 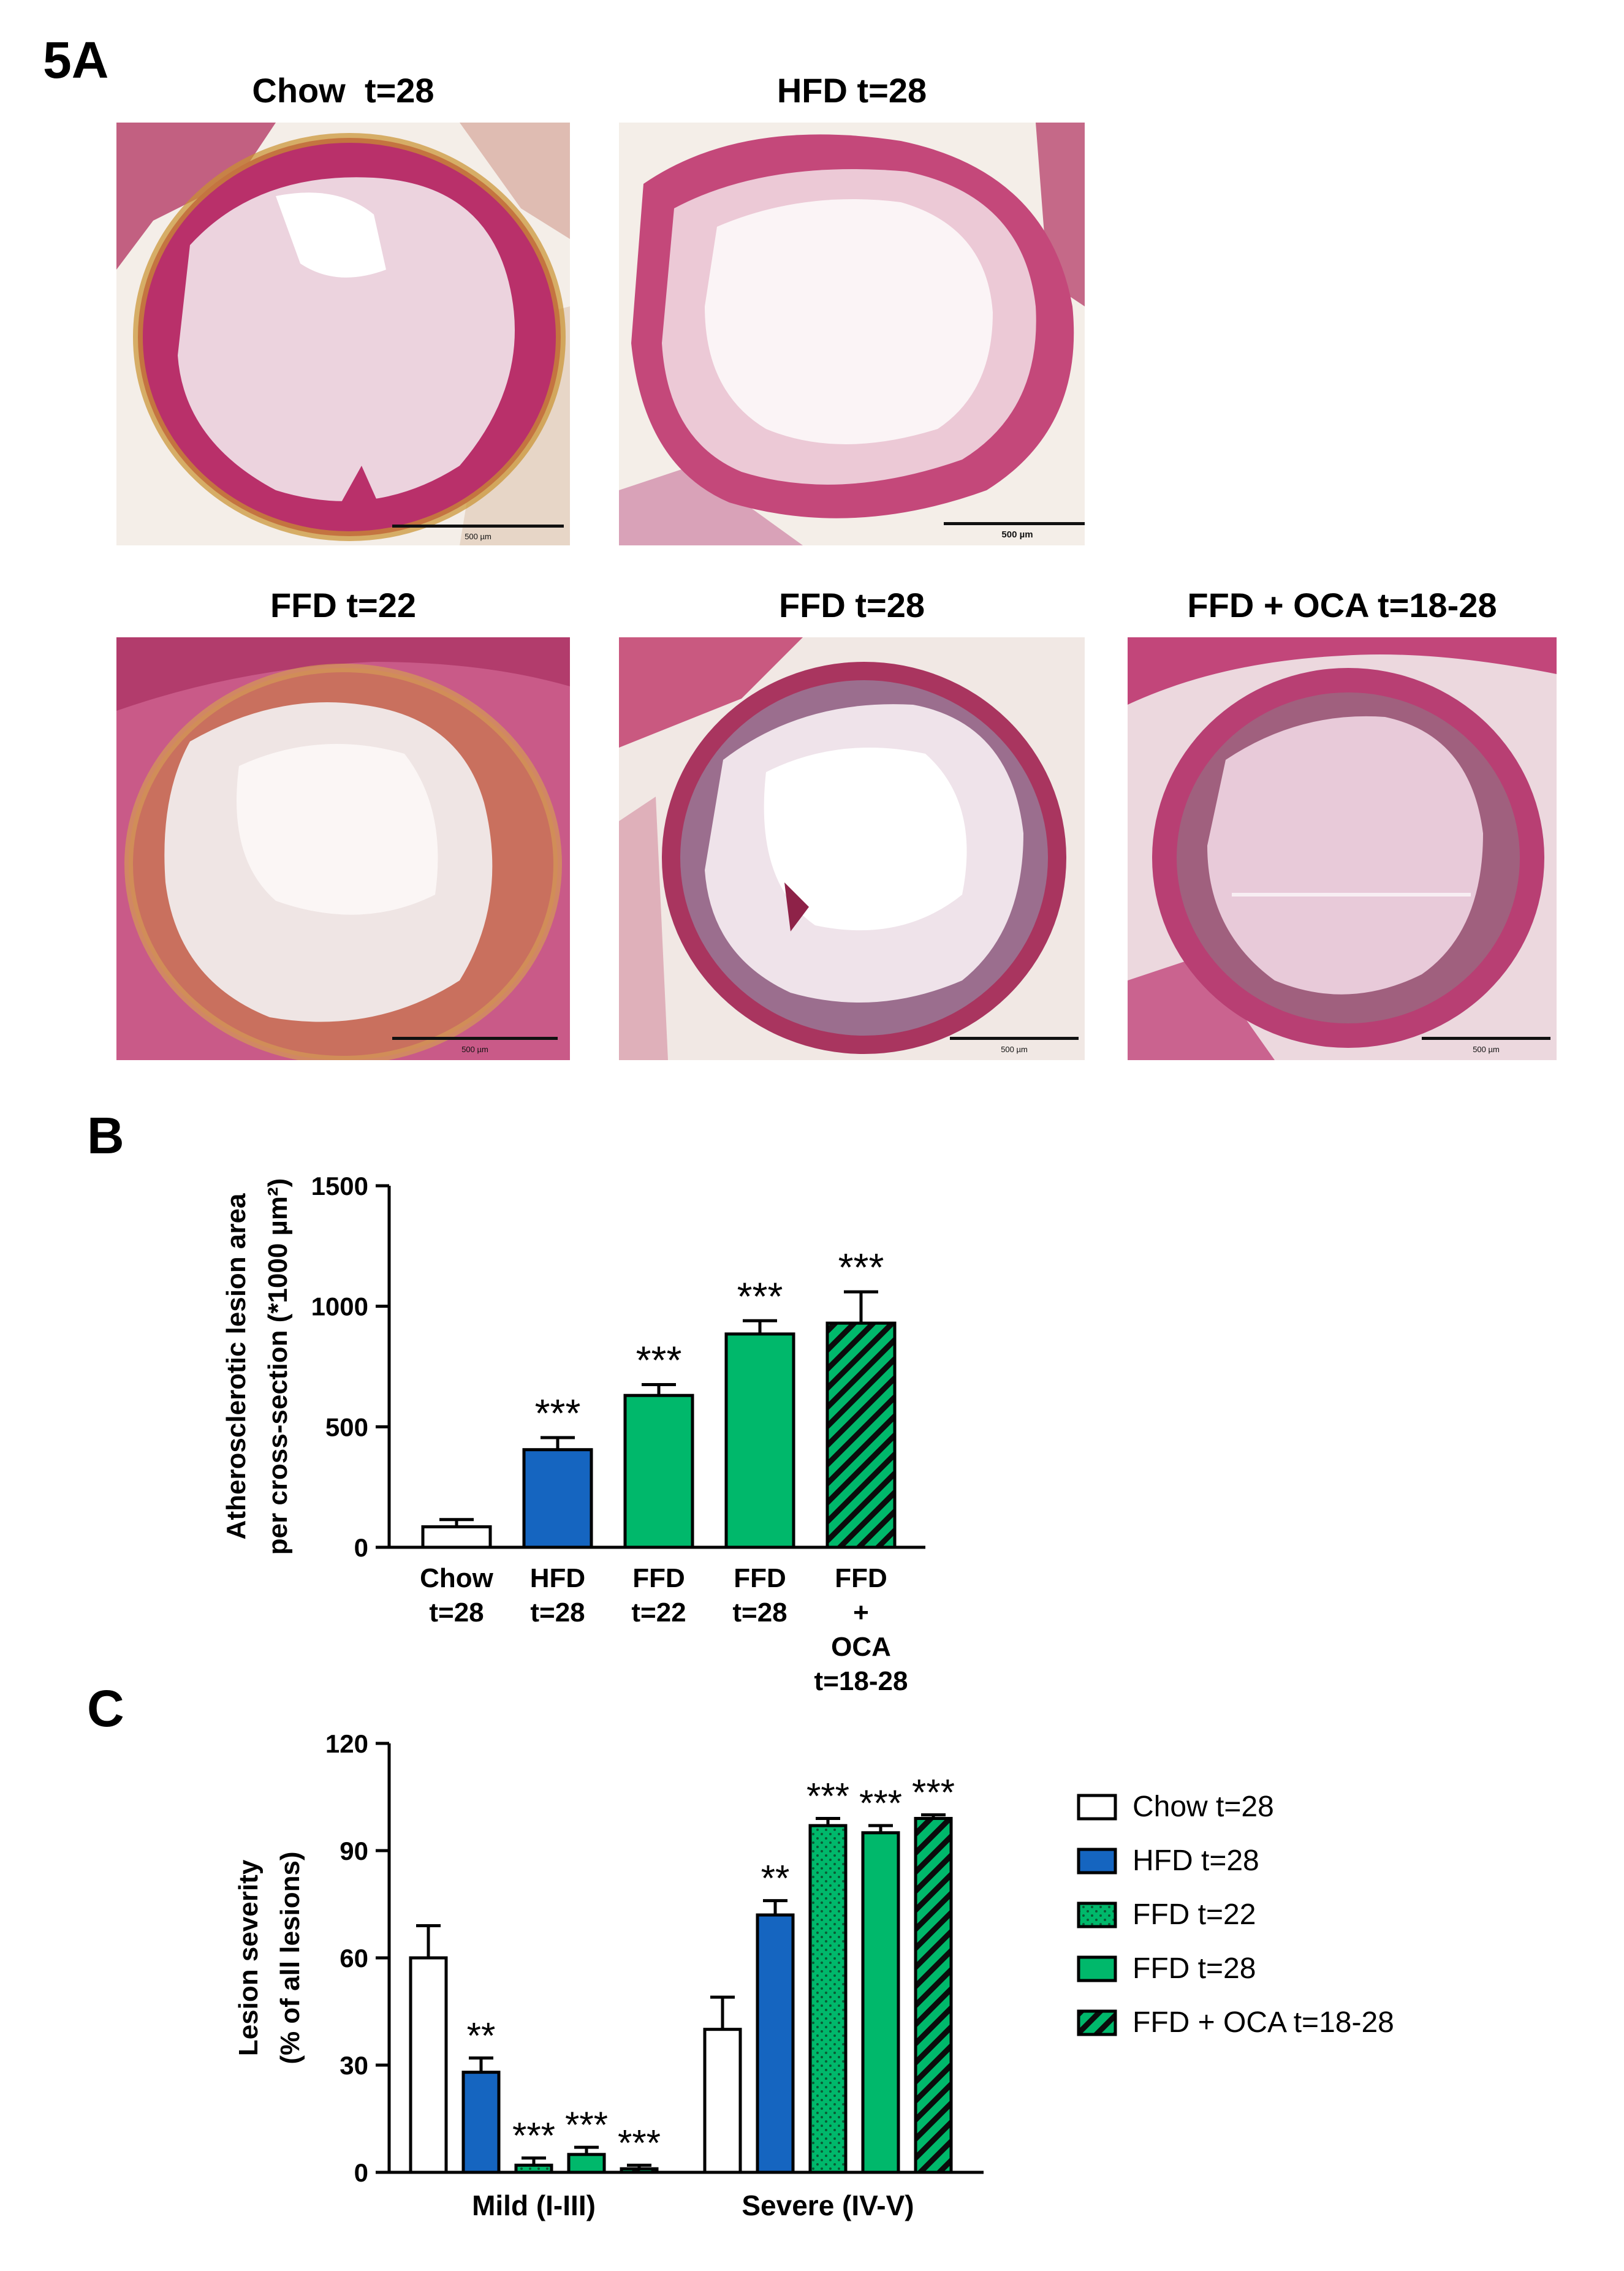 What do you see at coordinates (852, 334) in the screenshot?
I see `histology-image-hfd: 500 µm` at bounding box center [852, 334].